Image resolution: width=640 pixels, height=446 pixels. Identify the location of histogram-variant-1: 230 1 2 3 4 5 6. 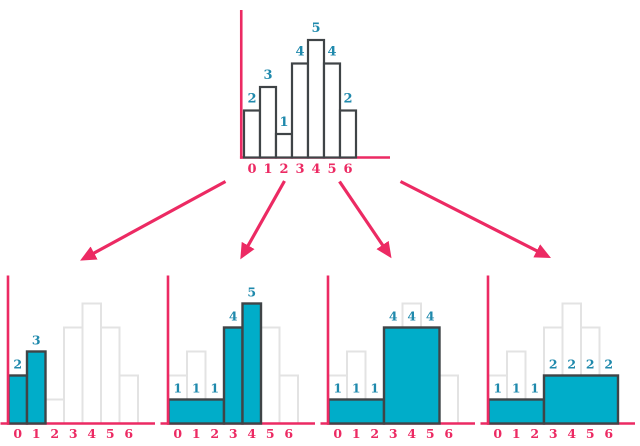
(77, 358).